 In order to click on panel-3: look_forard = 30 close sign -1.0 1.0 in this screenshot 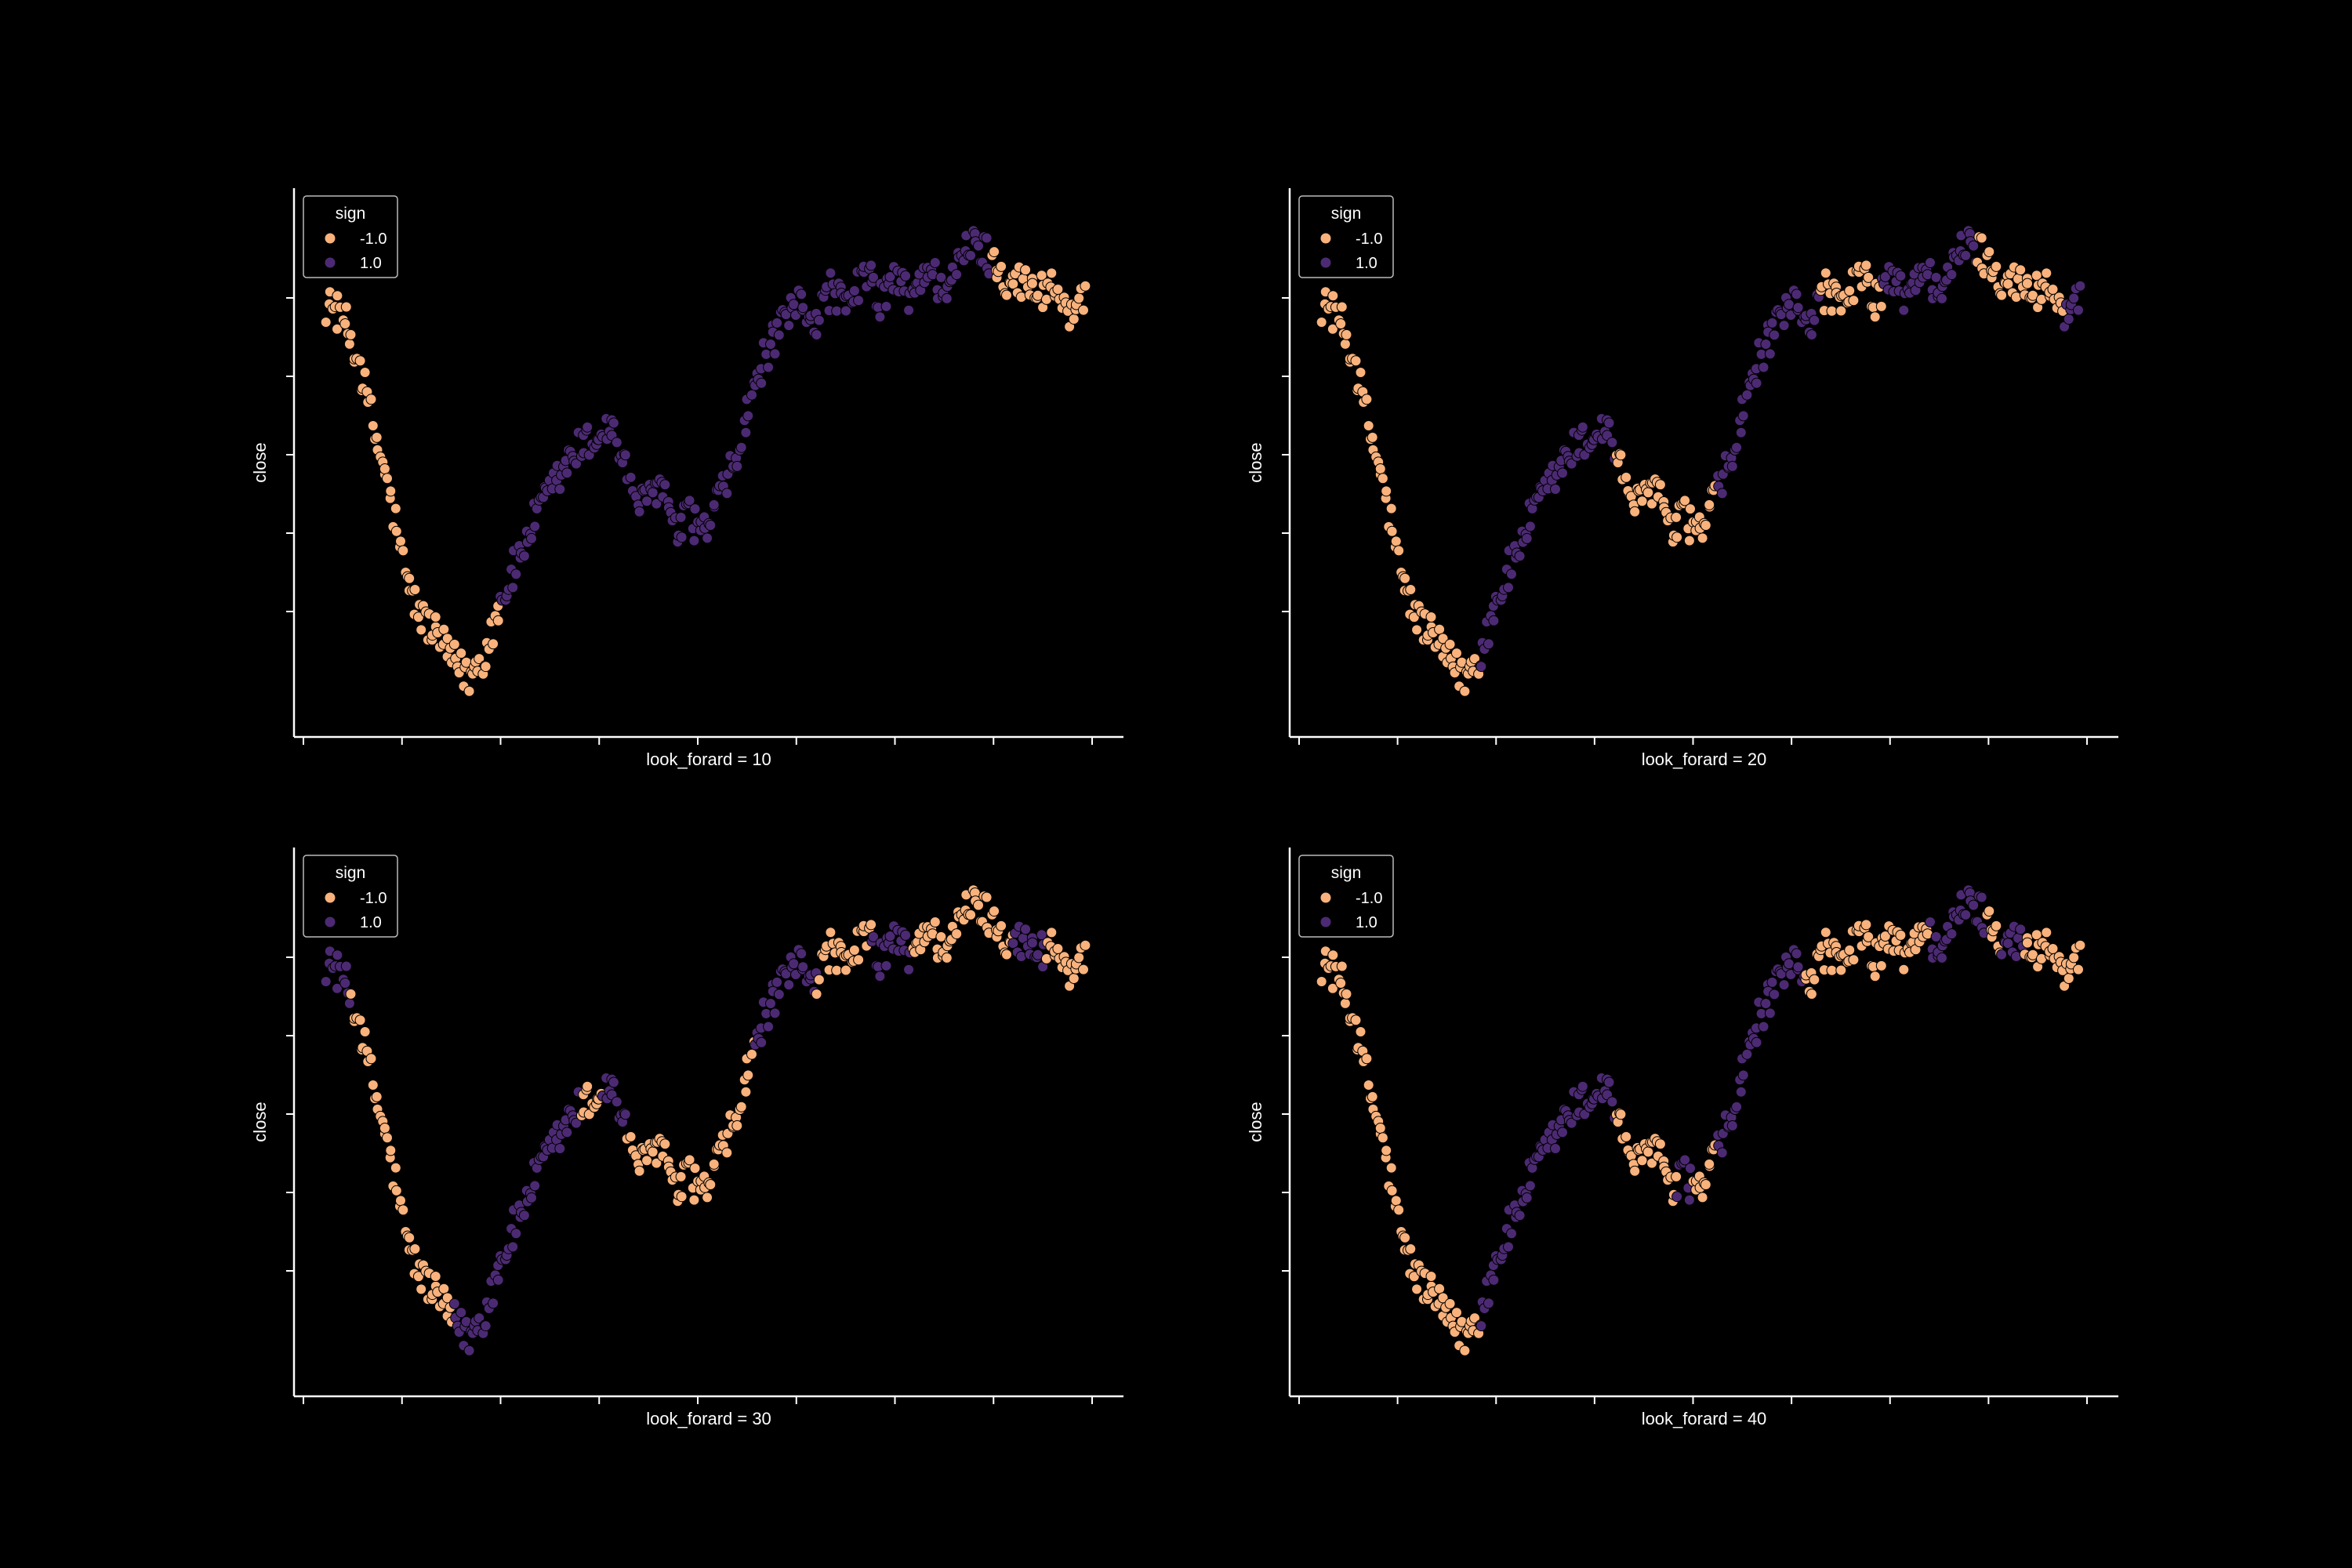, I will do `click(686, 1138)`.